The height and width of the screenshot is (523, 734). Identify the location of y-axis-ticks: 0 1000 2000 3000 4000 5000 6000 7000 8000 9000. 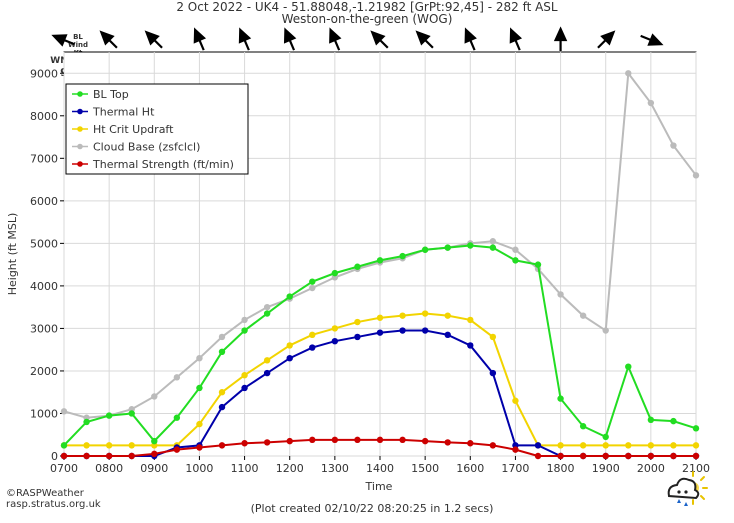
(47, 265).